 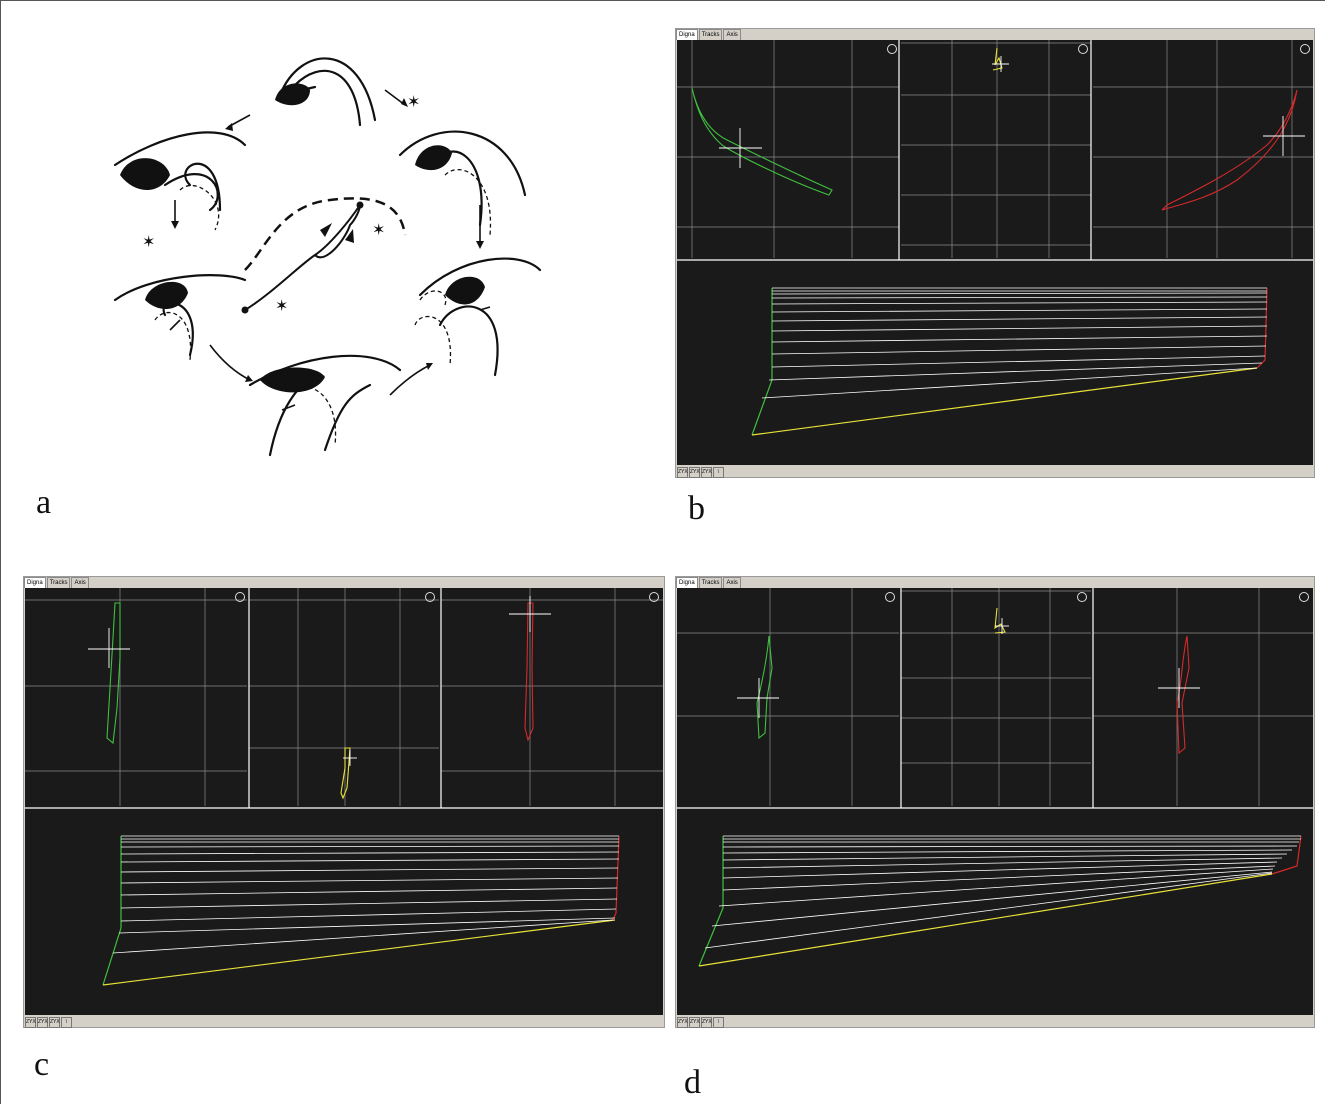 What do you see at coordinates (44, 502) in the screenshot?
I see `panel-label-a: a` at bounding box center [44, 502].